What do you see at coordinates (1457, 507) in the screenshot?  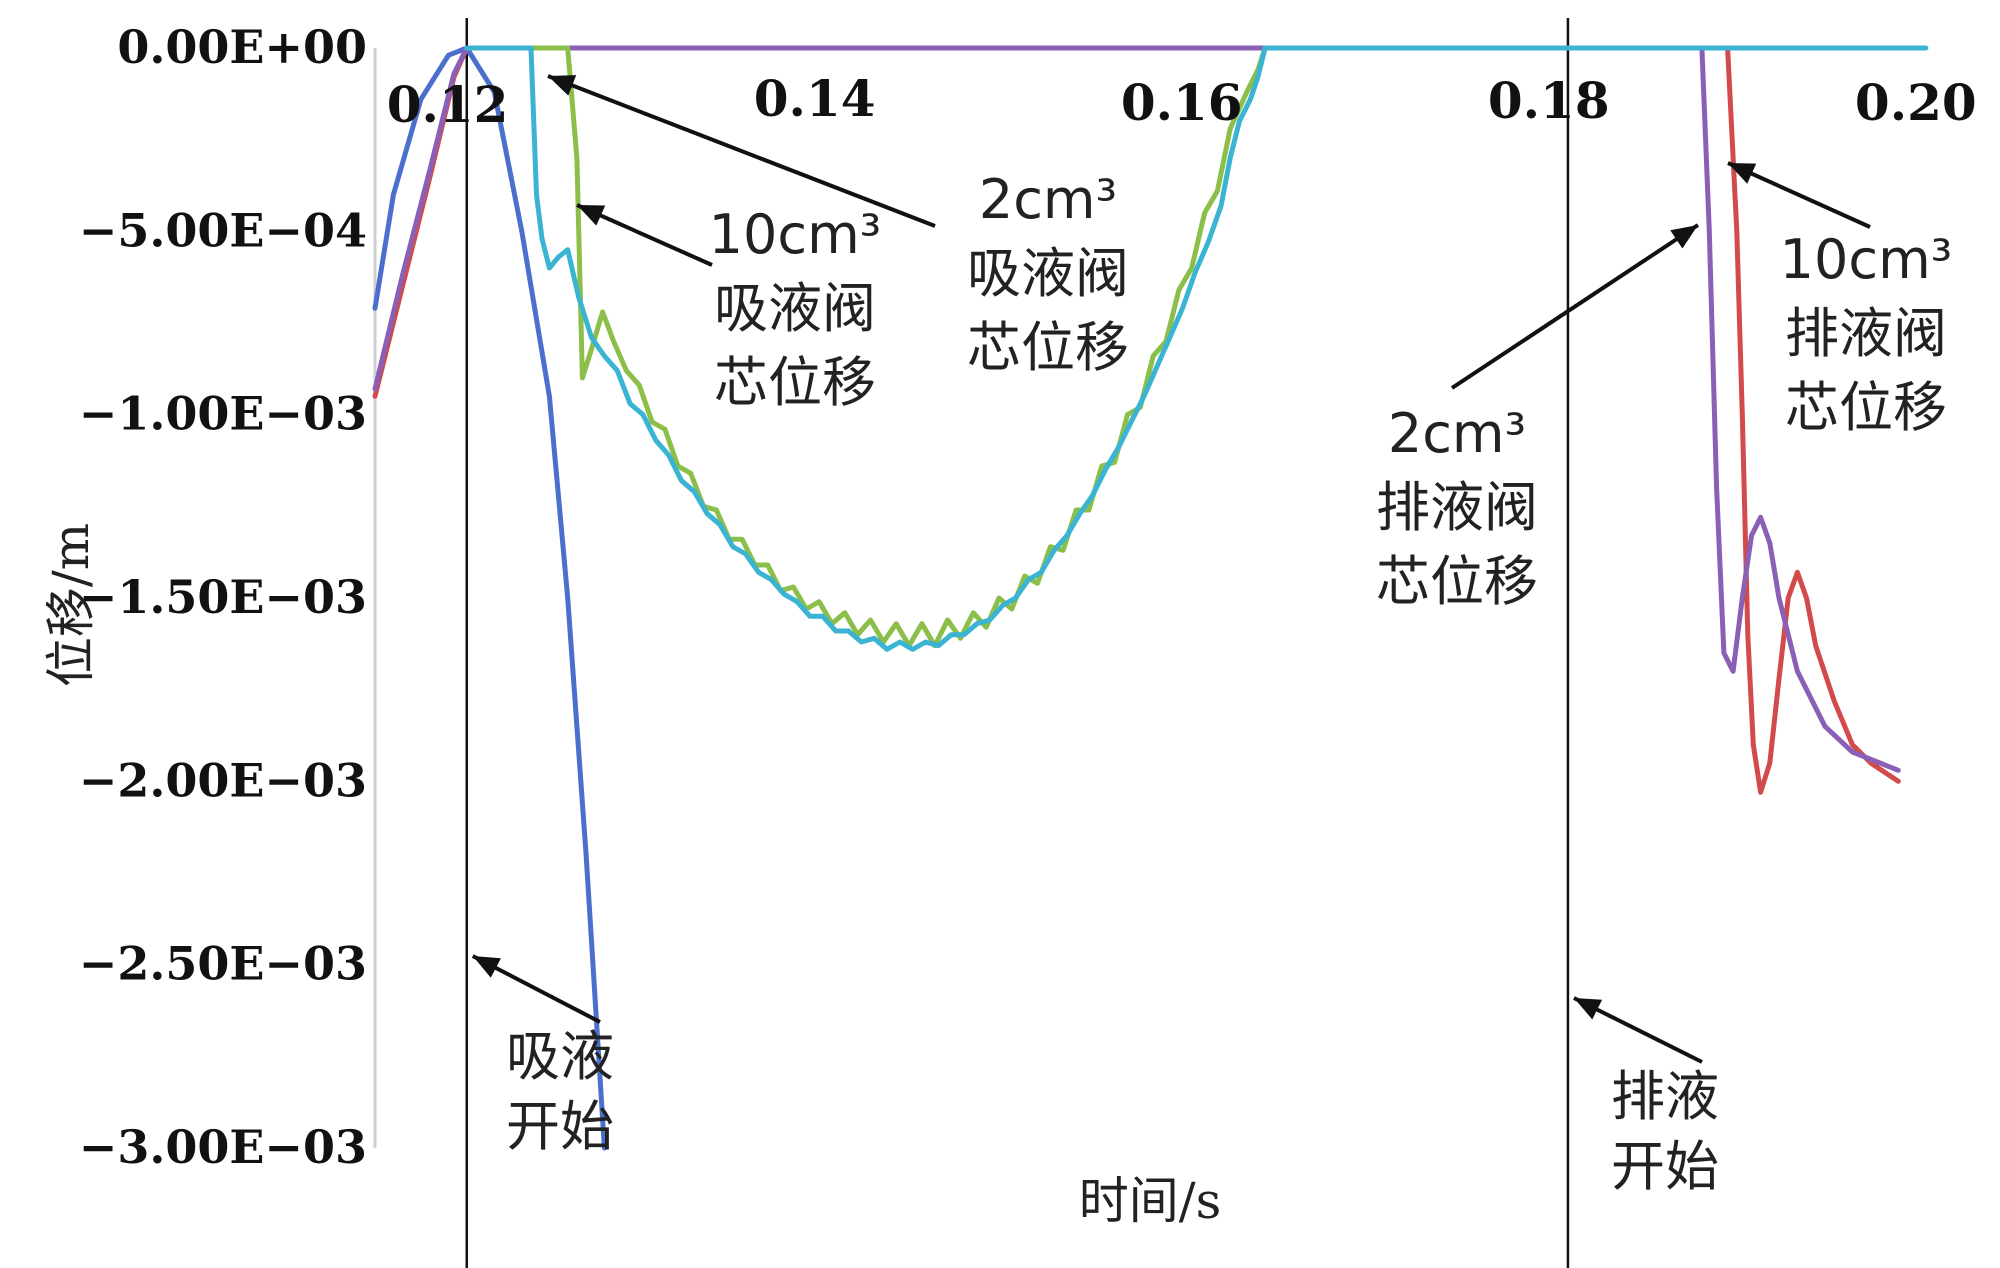 I see `annotation-2cm3-discharge: 2cm³ 排液阀芯位移` at bounding box center [1457, 507].